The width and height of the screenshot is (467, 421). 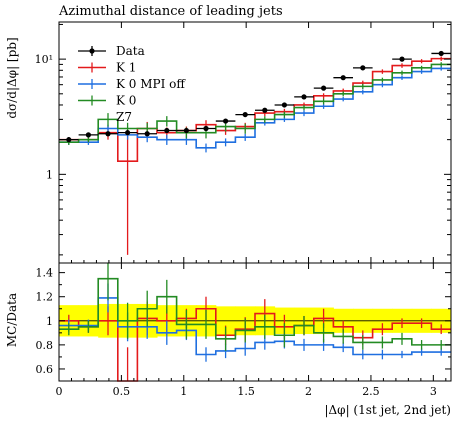 I want to click on ratio-y-tick-label: 0.8, so click(x=45, y=345).